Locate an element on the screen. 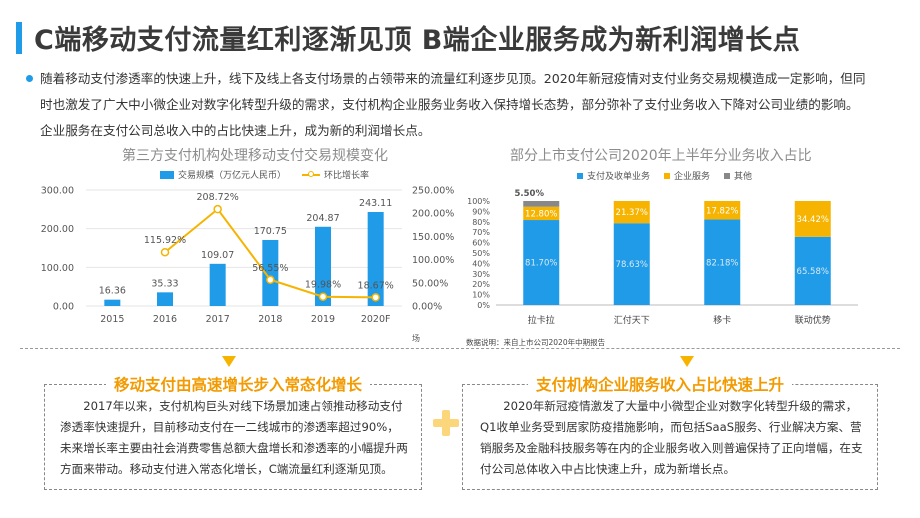 The image size is (920, 518). x-axis-category-label: 移卡 is located at coordinates (722, 320).